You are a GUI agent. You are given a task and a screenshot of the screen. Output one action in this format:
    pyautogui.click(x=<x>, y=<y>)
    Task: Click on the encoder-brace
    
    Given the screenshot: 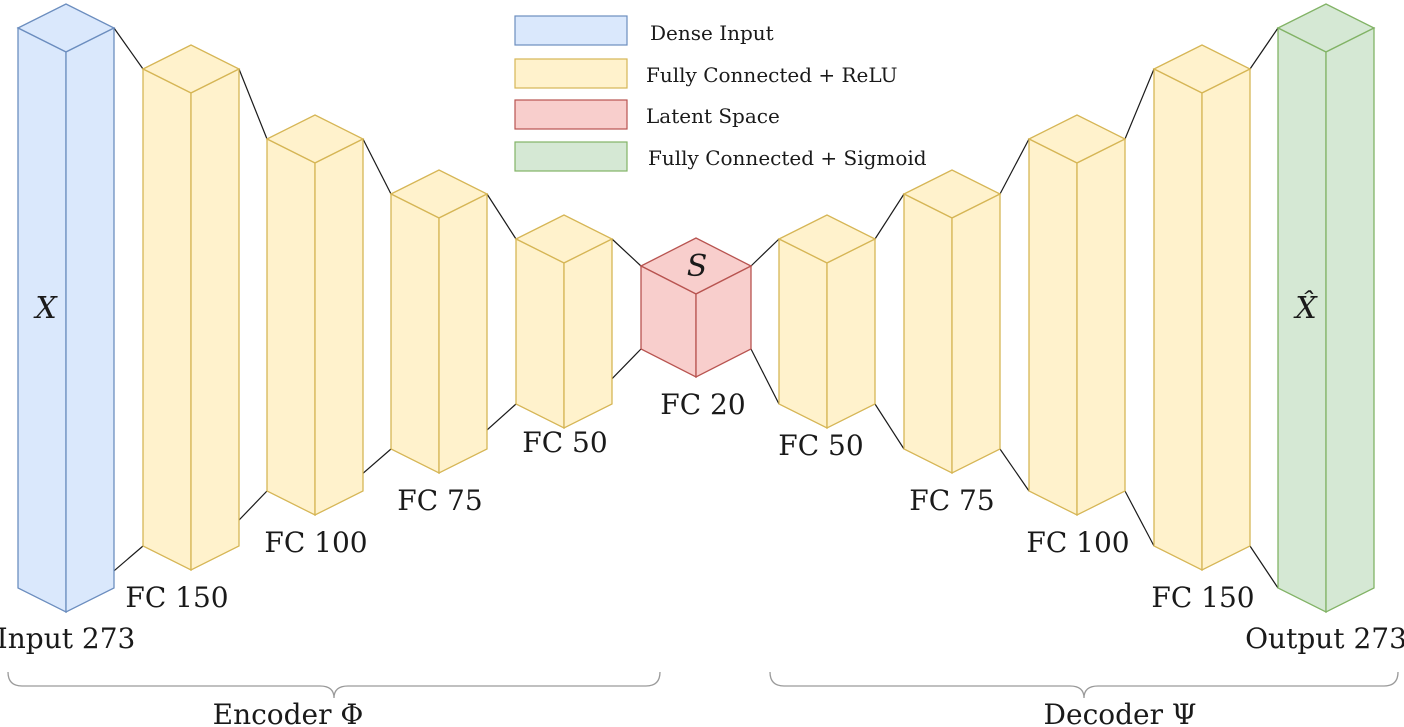 What is the action you would take?
    pyautogui.click(x=334, y=685)
    